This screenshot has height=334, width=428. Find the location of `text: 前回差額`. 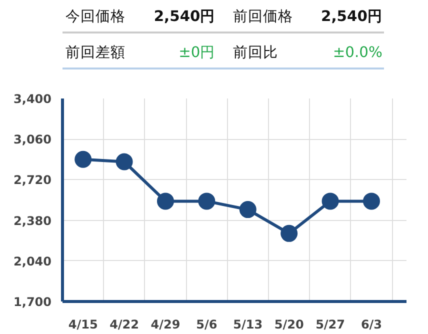

text: 前回差額 is located at coordinates (96, 52).